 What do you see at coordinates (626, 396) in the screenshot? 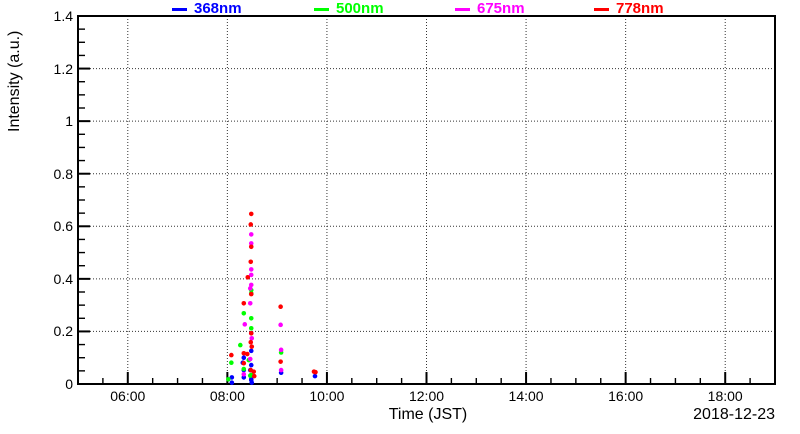
I see `x-tick-label: 16:00` at bounding box center [626, 396].